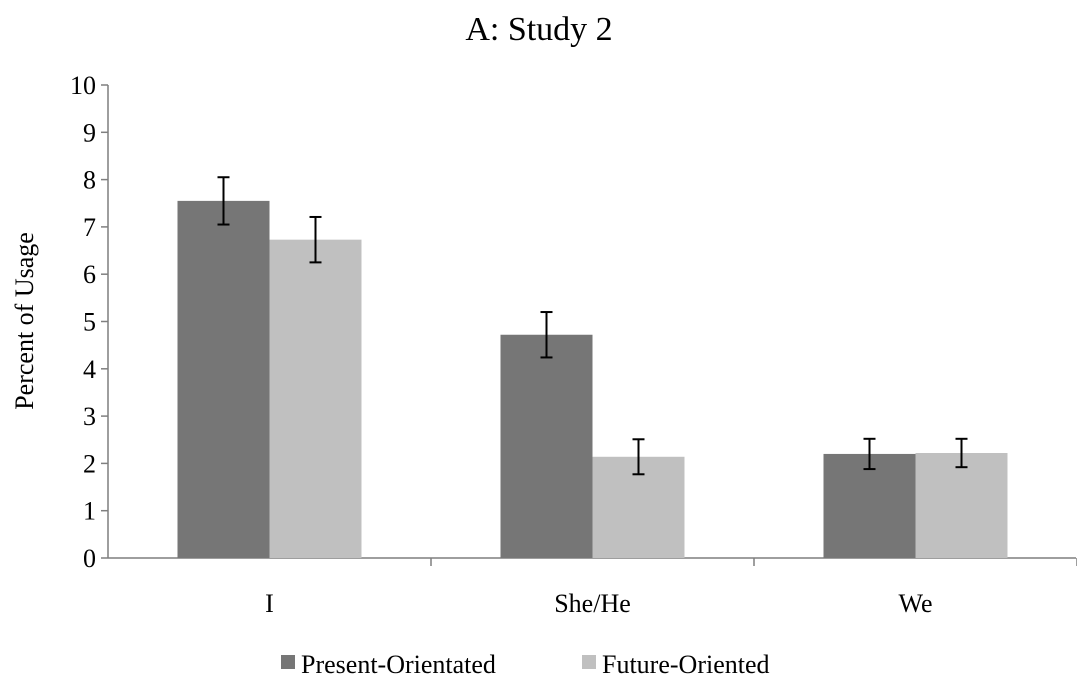  Describe the element at coordinates (24, 321) in the screenshot. I see `y-axis-label: Percent of Usage` at that location.